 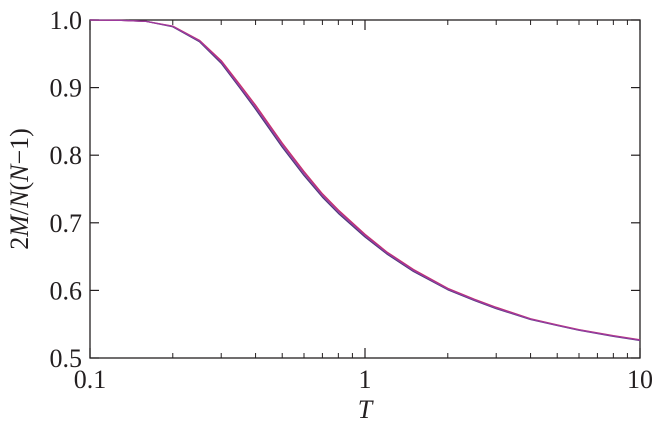 What do you see at coordinates (66, 155) in the screenshot?
I see `y-tick-label: 0.8` at bounding box center [66, 155].